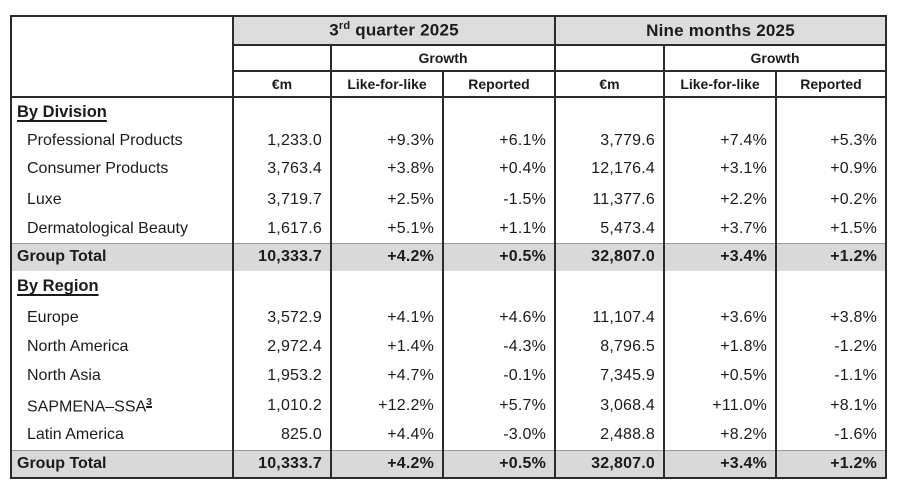 Image resolution: width=900 pixels, height=493 pixels. What do you see at coordinates (498, 317) in the screenshot?
I see `q3-reported-value: +4.6%` at bounding box center [498, 317].